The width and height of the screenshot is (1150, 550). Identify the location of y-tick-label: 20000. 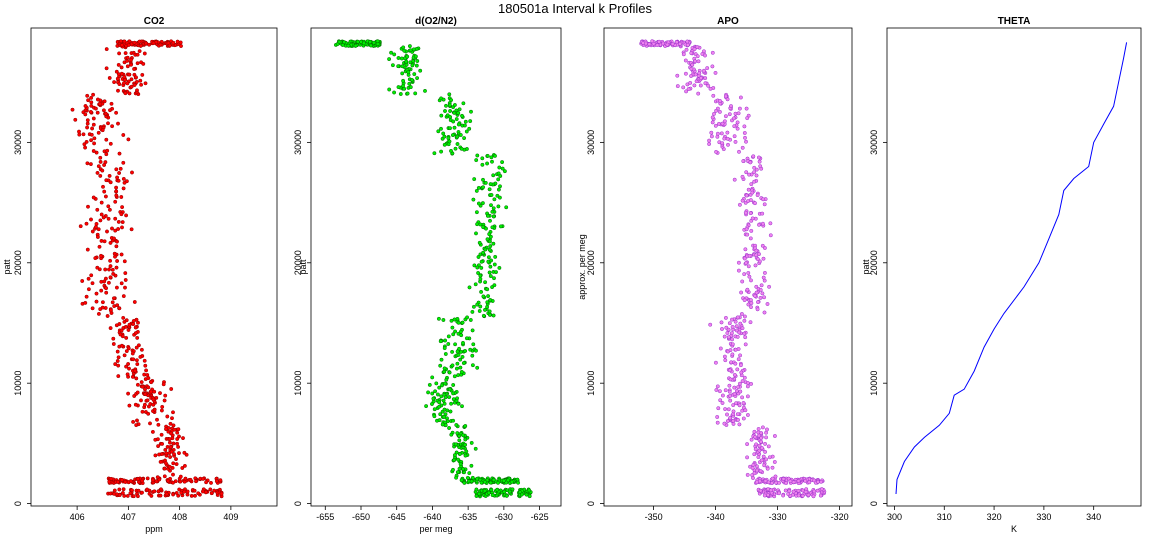
(298, 262).